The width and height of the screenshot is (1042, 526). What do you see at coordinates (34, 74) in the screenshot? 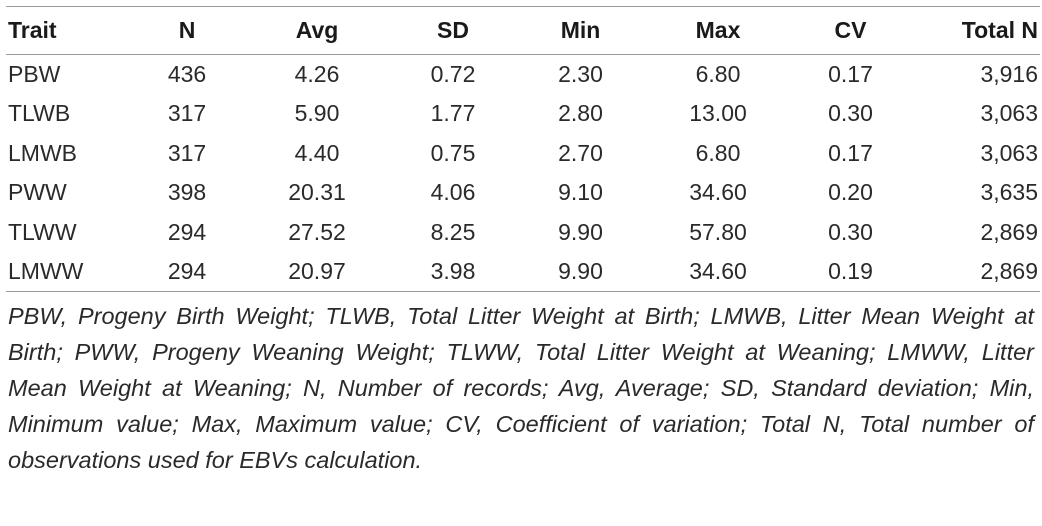
I see `cell-trait: PBW` at bounding box center [34, 74].